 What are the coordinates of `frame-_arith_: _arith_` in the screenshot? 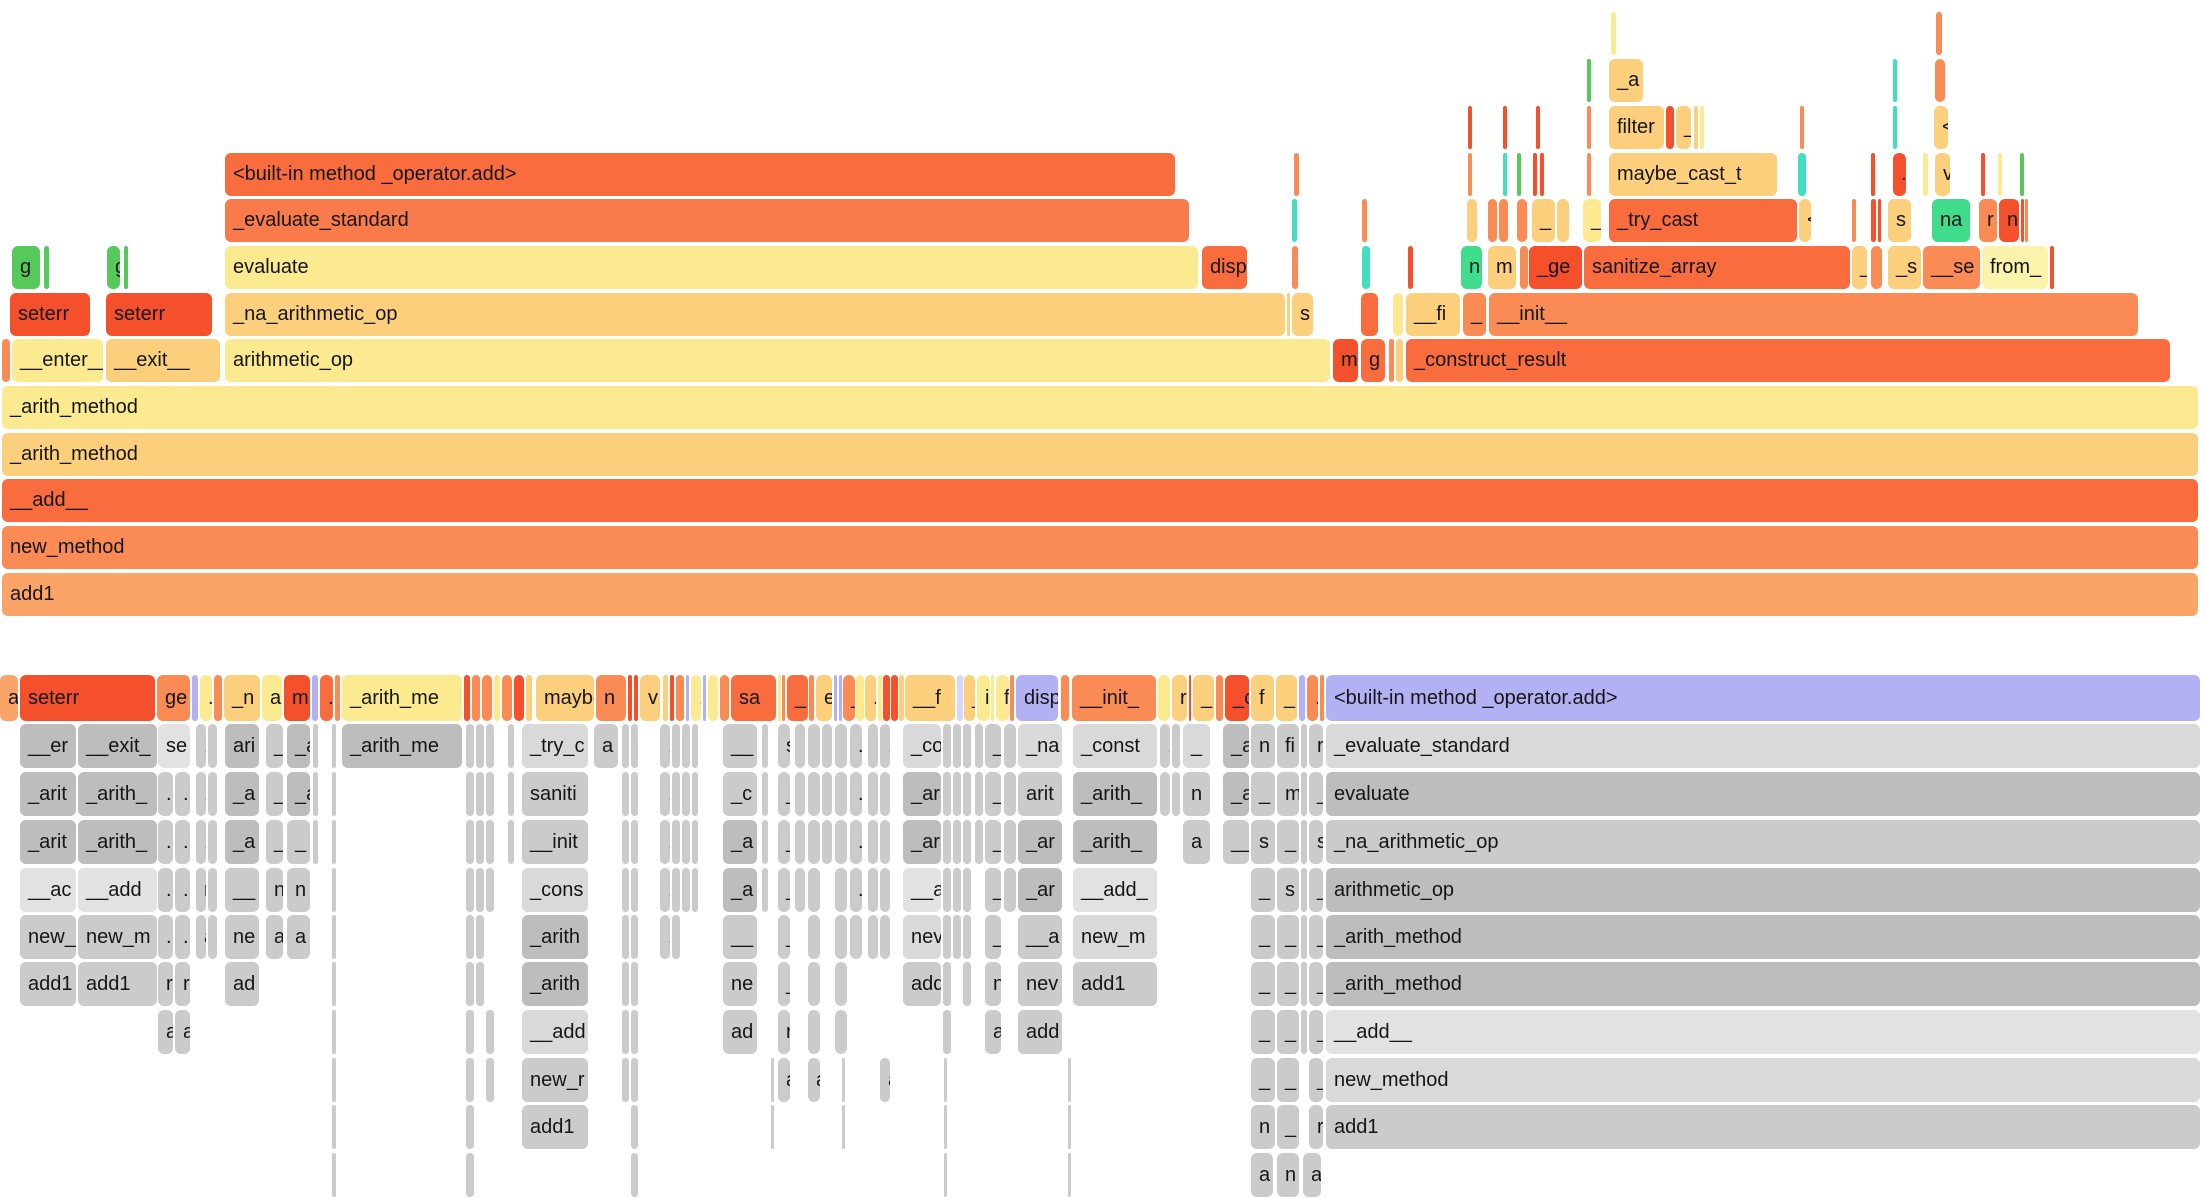 It's located at (117, 794).